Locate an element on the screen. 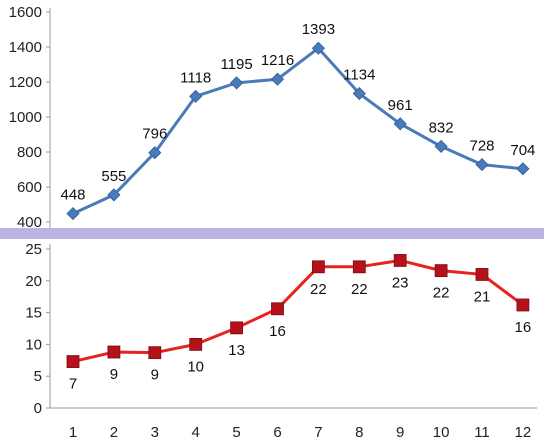  data-label: 832 is located at coordinates (441, 127).